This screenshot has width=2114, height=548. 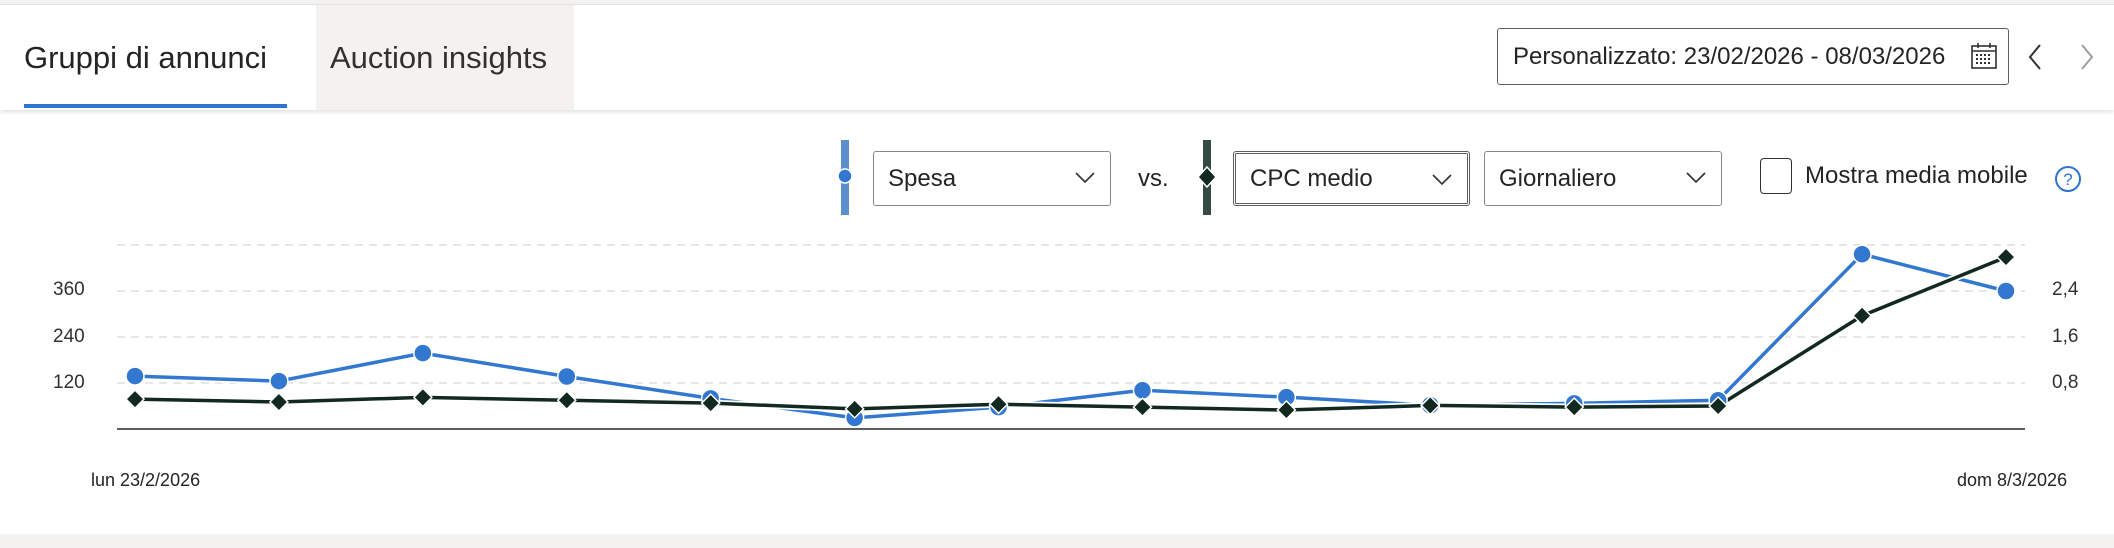 I want to click on x-start-label: lun 23/2/2026, so click(x=146, y=480).